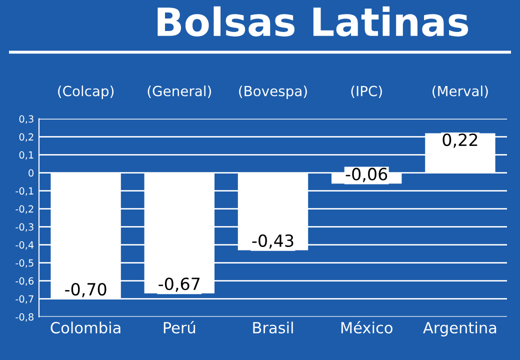 The height and width of the screenshot is (360, 520). I want to click on data-label: -0,43, so click(273, 241).